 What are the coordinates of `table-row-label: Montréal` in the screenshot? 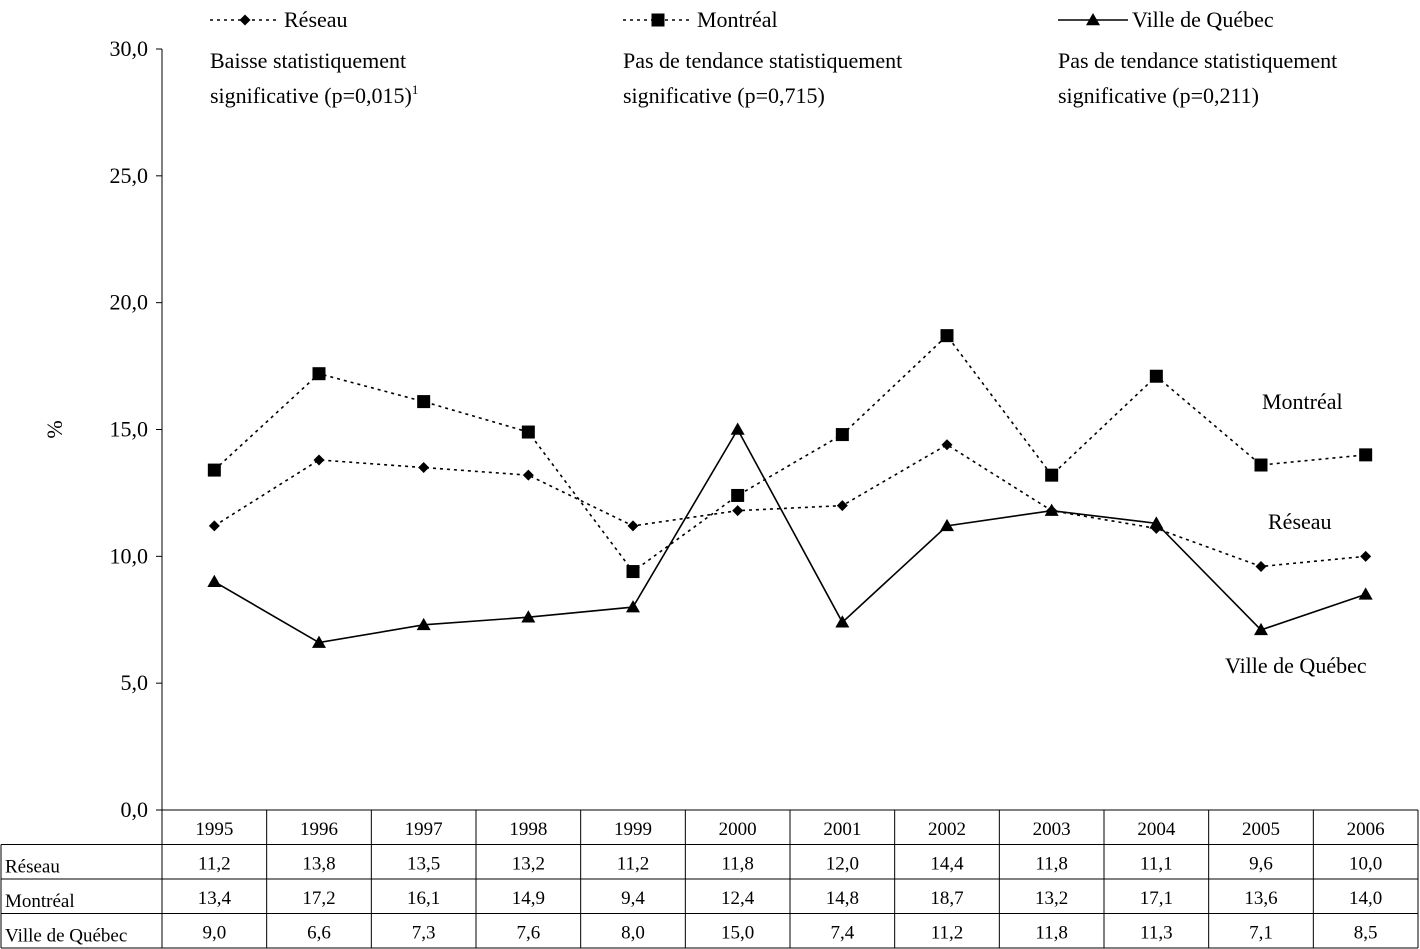 It's located at (40, 901).